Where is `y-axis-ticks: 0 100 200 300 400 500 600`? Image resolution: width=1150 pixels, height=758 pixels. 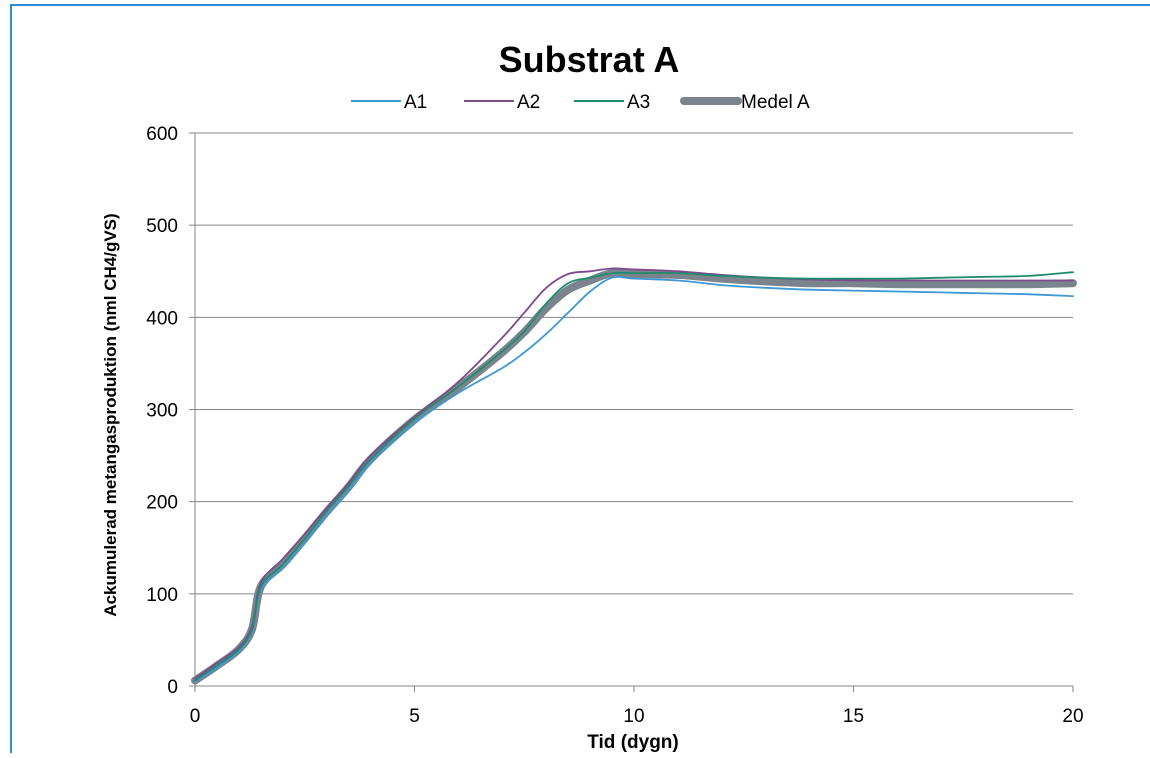 y-axis-ticks: 0 100 200 300 400 500 600 is located at coordinates (170, 411).